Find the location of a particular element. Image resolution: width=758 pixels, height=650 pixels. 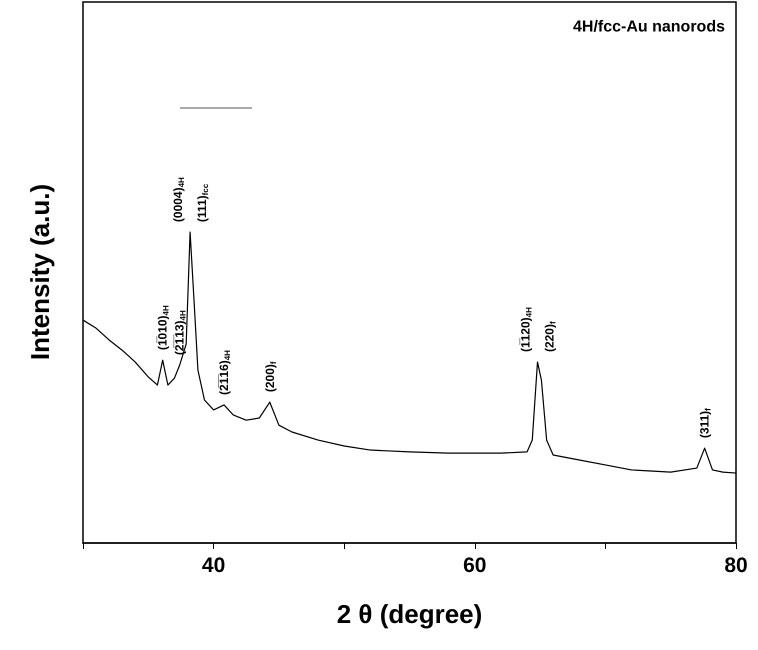

y-axis-title: Intensity (a.u.) is located at coordinates (40, 272).